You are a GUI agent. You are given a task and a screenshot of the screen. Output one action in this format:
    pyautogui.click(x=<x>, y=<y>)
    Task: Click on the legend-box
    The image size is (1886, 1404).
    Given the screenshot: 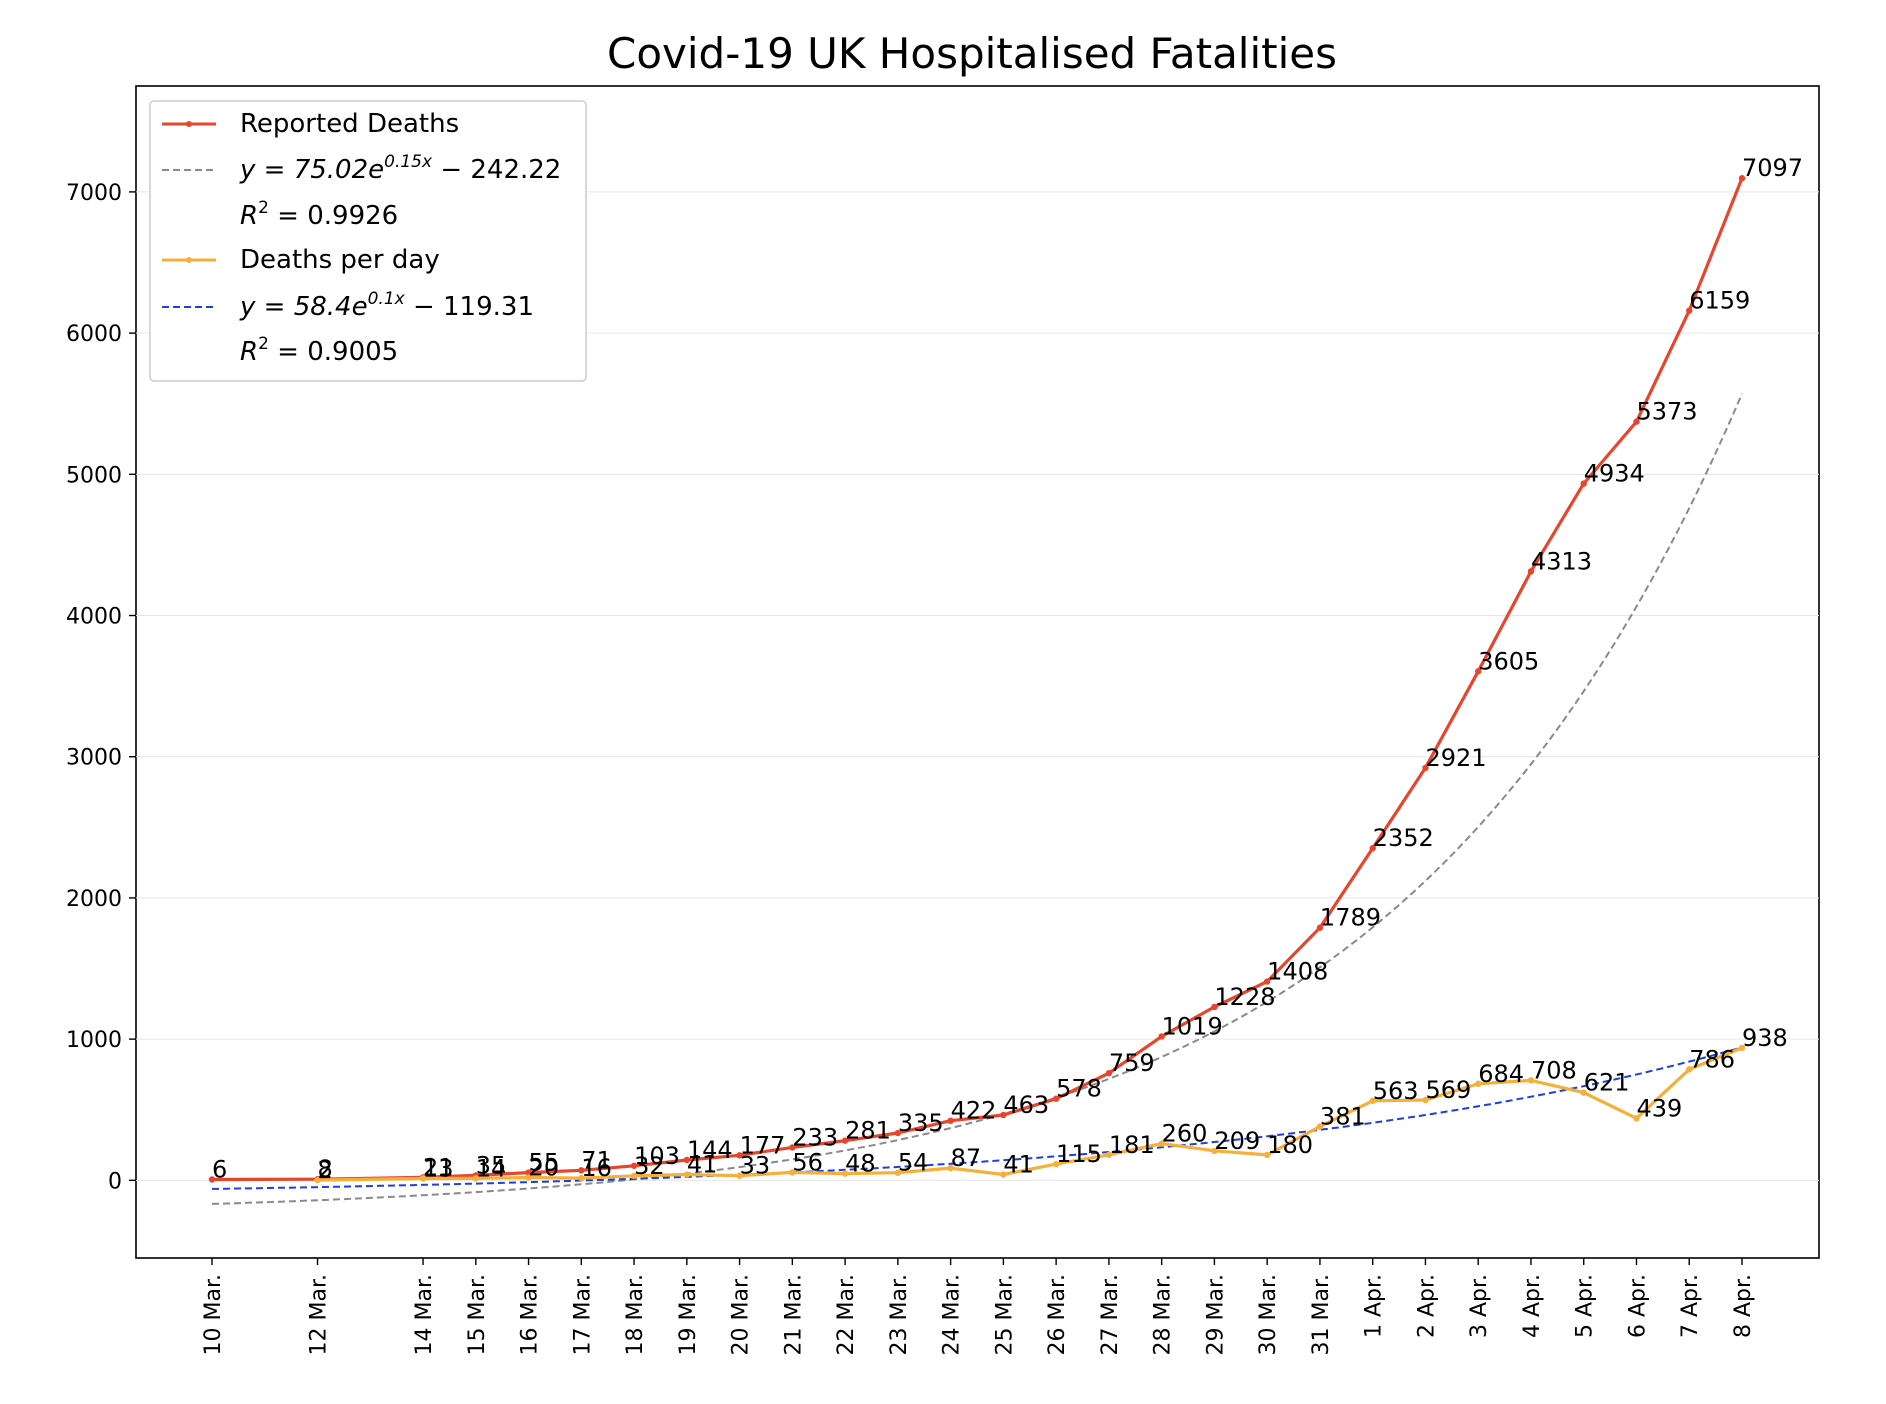 What is the action you would take?
    pyautogui.click(x=368, y=241)
    